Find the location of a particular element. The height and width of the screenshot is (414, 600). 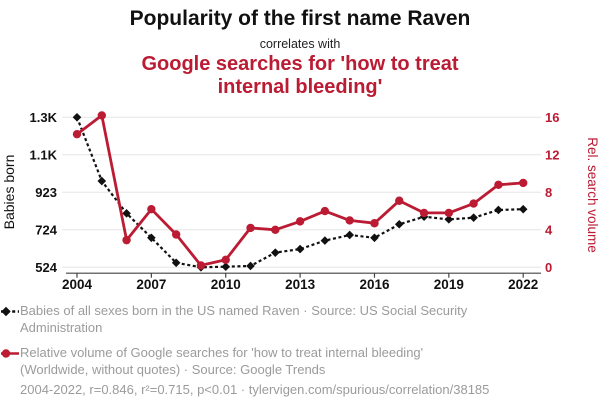

subtitle-correlates-with: correlates with is located at coordinates (300, 44).